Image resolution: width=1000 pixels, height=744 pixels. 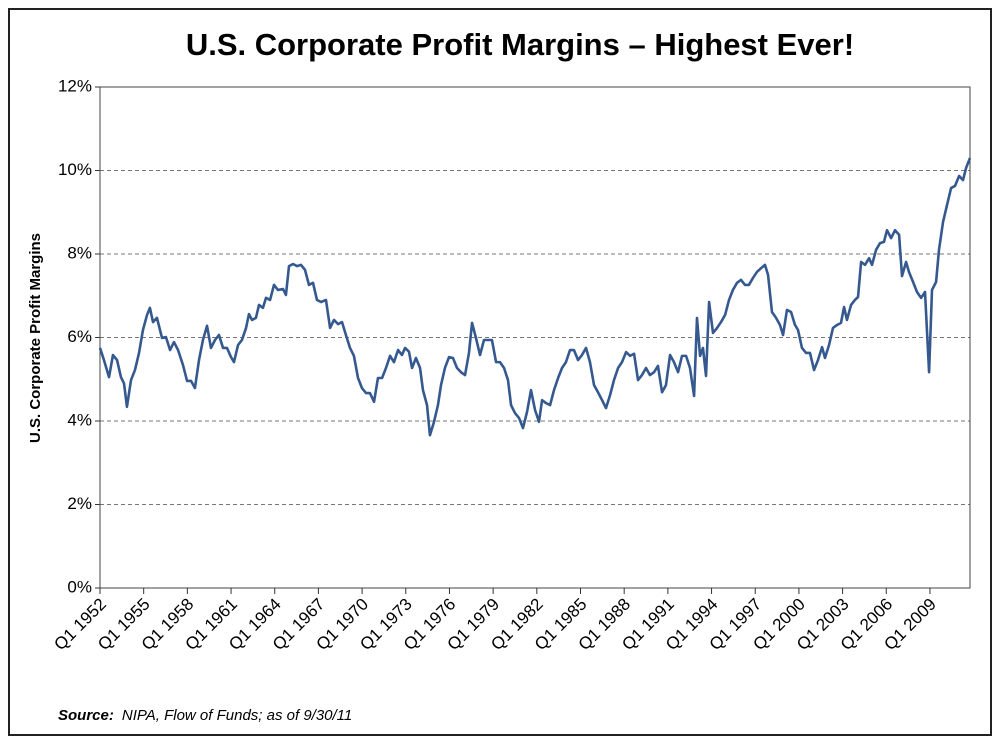 I want to click on y-tick-label: 6%, so click(x=79, y=336).